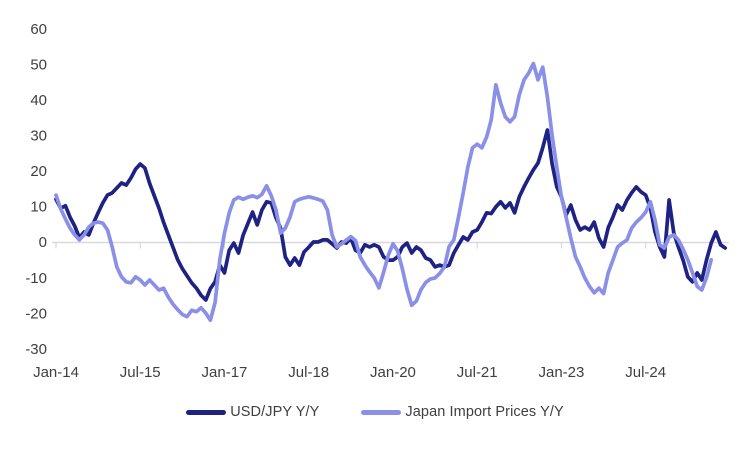  I want to click on chart-legend: USD/JPY Y/Y Japan Import Prices Y/Y, so click(375, 412).